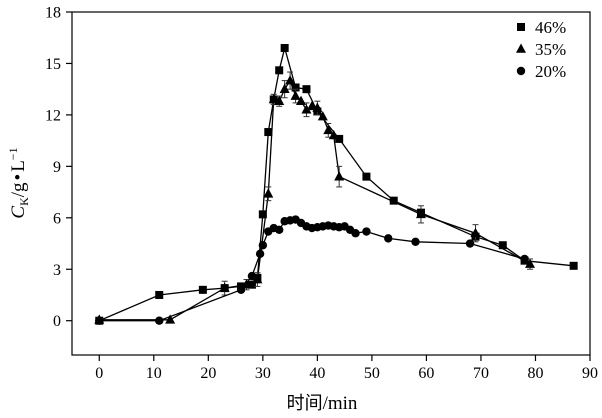 The width and height of the screenshot is (602, 418). Describe the element at coordinates (550, 27) in the screenshot. I see `legend-label: 46%` at that location.